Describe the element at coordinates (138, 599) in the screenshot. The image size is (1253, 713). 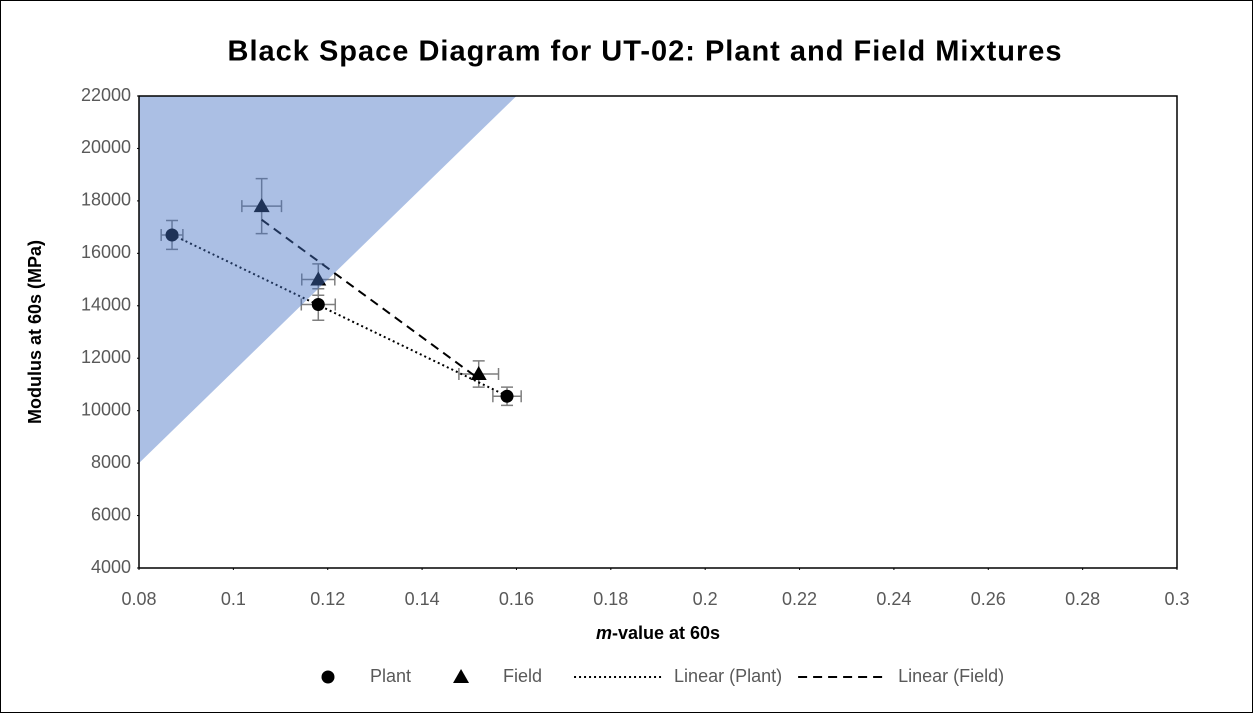
I see `x-tick-label: 0.08` at that location.